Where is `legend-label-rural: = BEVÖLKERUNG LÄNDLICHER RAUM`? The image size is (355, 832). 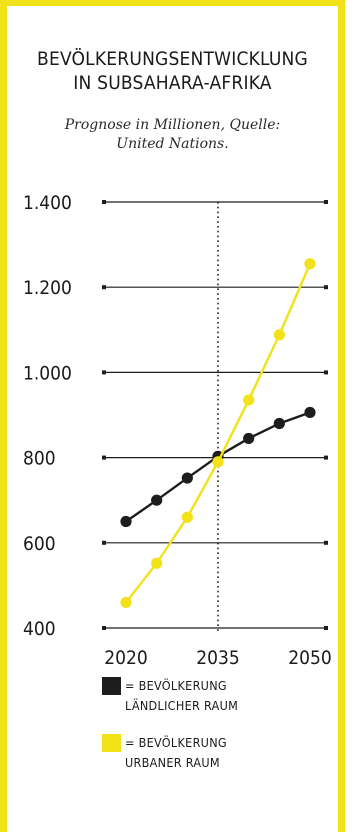 legend-label-rural: = BEVÖLKERUNG LÄNDLICHER RAUM is located at coordinates (181, 696).